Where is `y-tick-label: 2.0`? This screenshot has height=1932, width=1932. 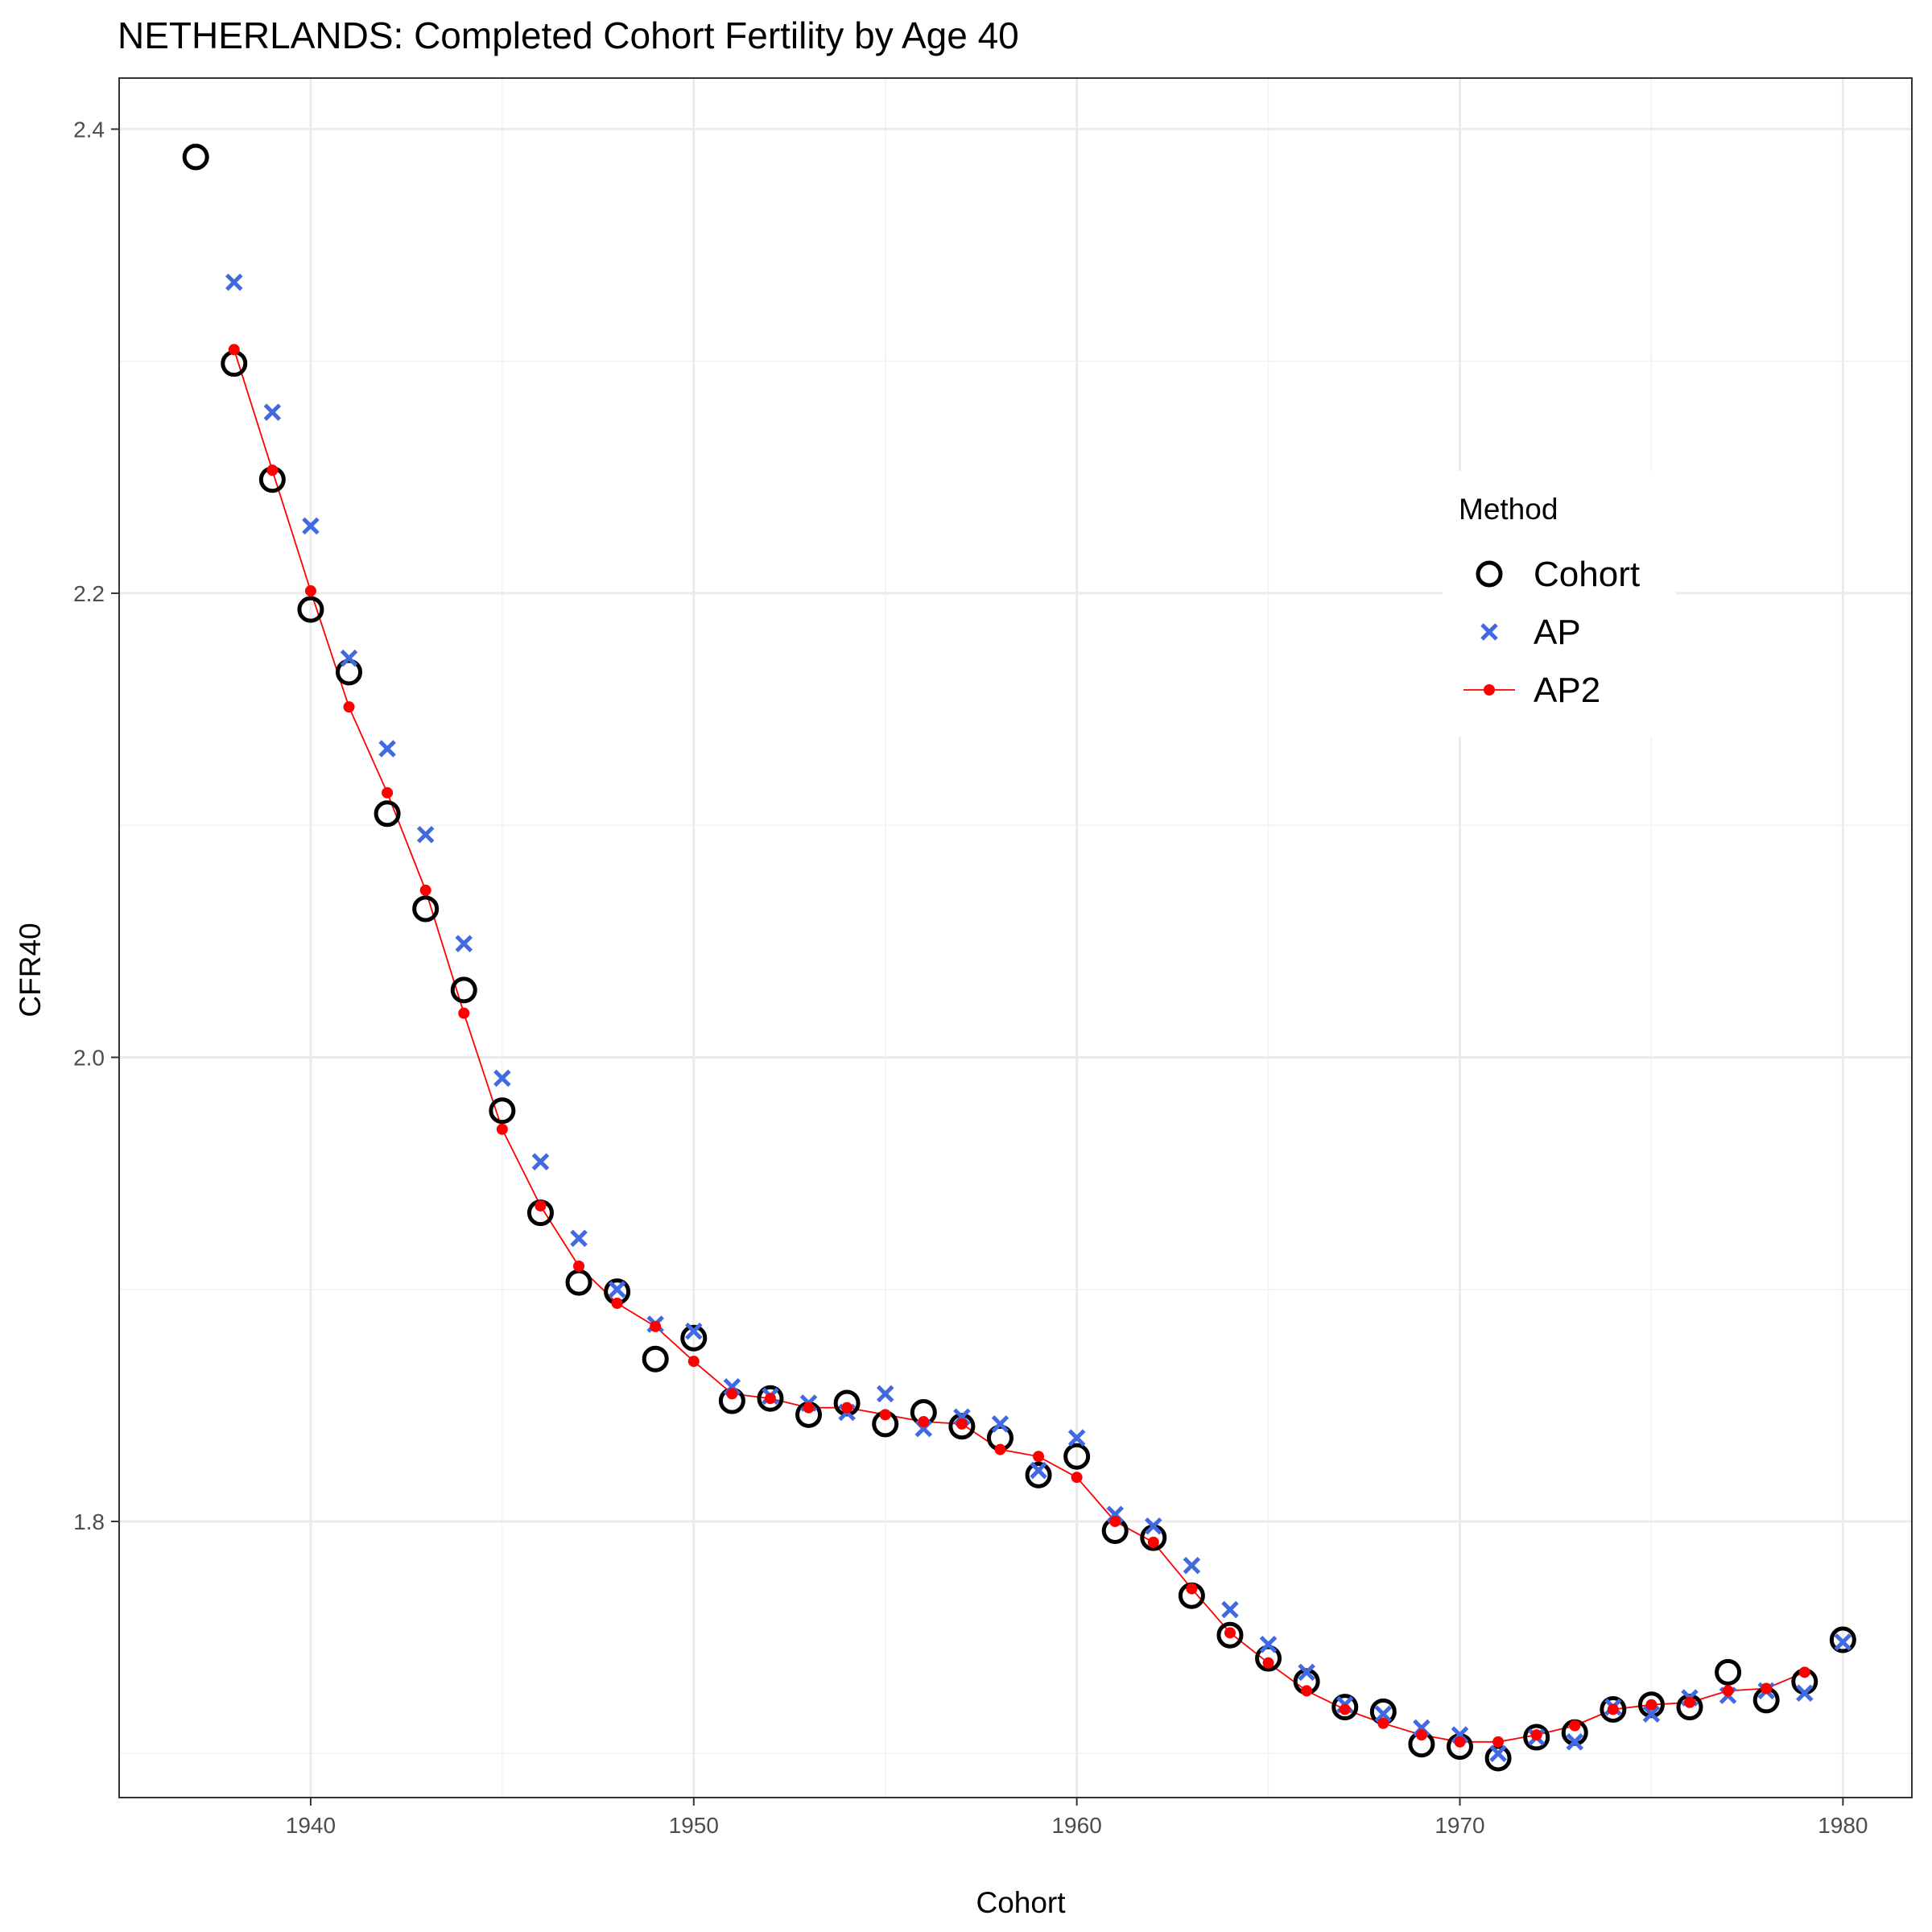
y-tick-label: 2.0 is located at coordinates (89, 1057).